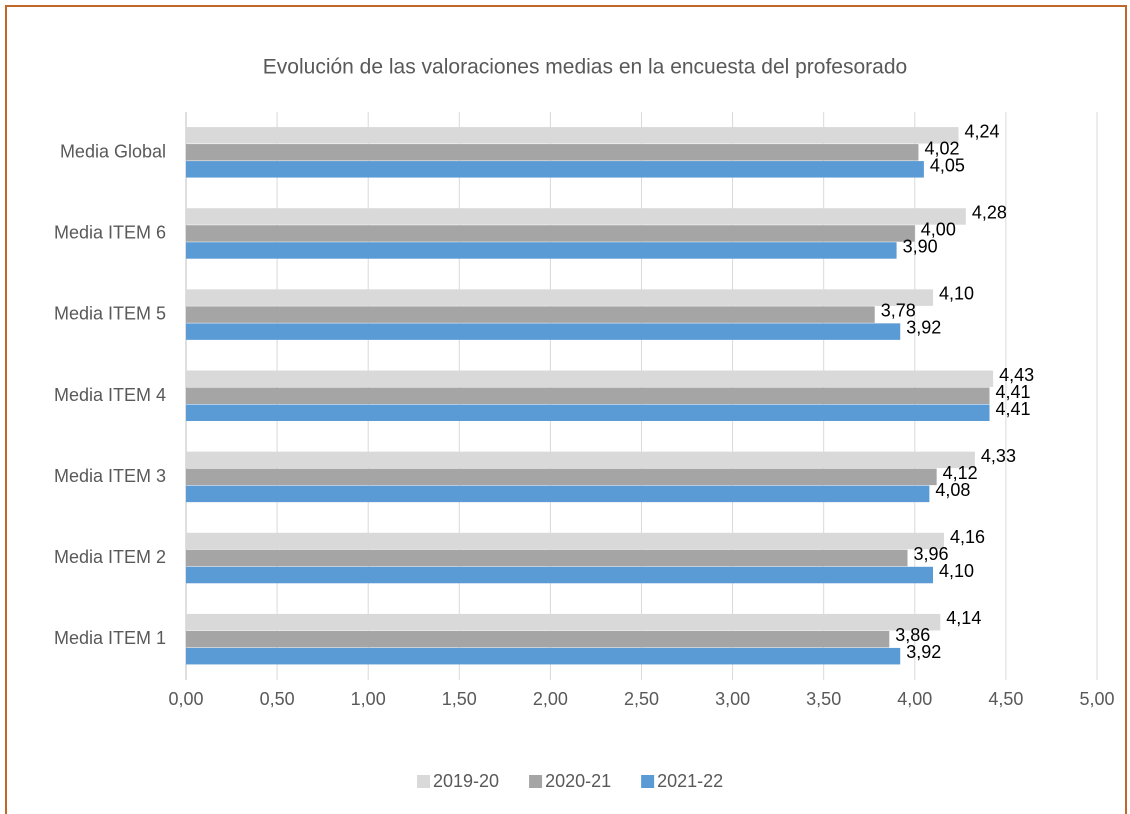  I want to click on x-tick-label: 5,00, so click(1096, 699).